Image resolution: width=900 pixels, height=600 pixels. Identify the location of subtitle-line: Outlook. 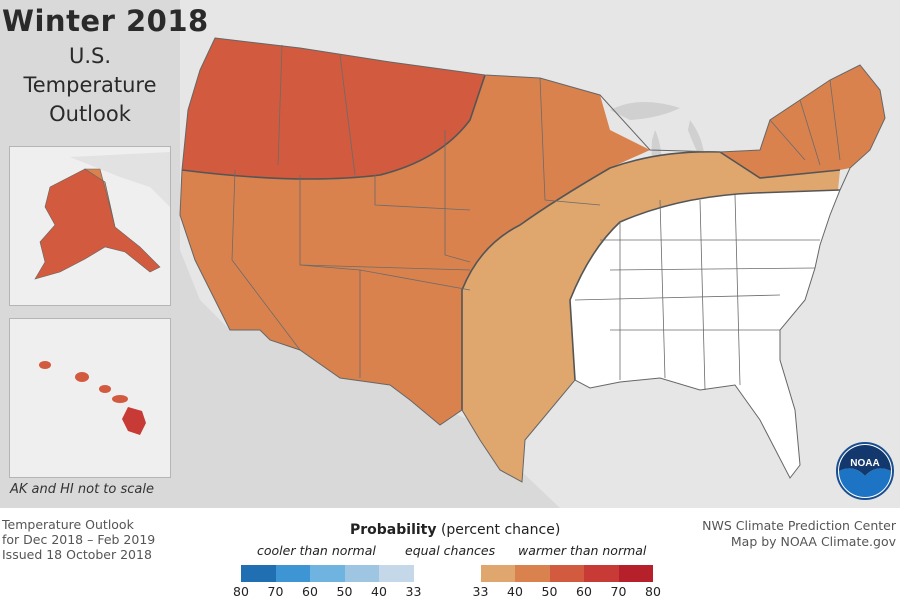
(90, 114).